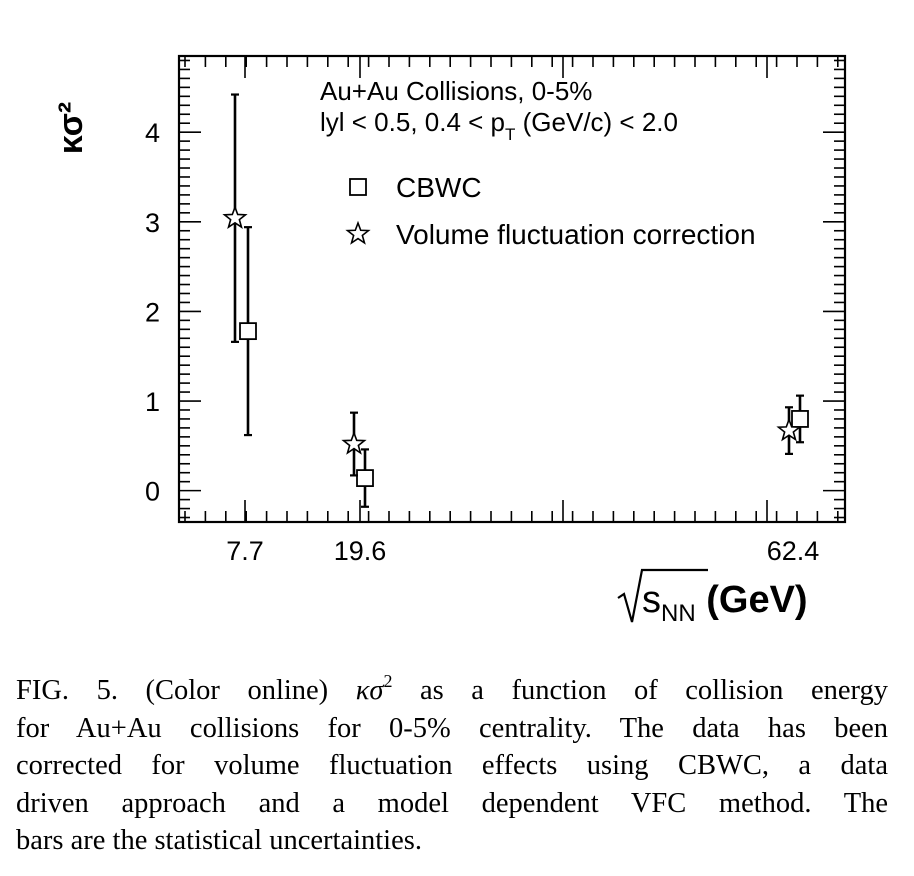 This screenshot has height=876, width=914. I want to click on radical-sign-icon, so click(662, 595).